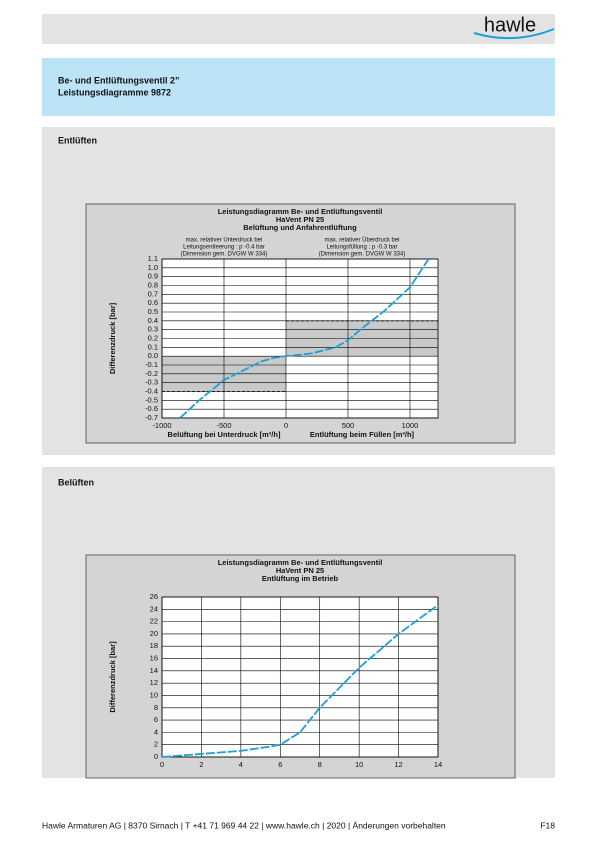 The width and height of the screenshot is (598, 845). What do you see at coordinates (361, 240) in the screenshot?
I see `annotation: max. relativer Überdruck bei` at bounding box center [361, 240].